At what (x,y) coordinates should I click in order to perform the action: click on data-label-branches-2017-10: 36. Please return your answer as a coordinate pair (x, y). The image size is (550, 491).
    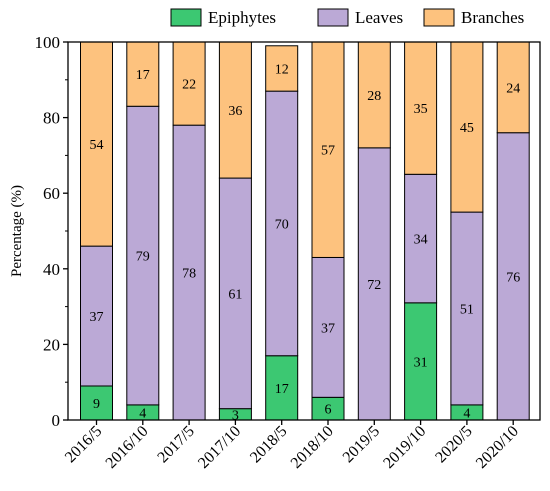
    Looking at the image, I should click on (235, 111).